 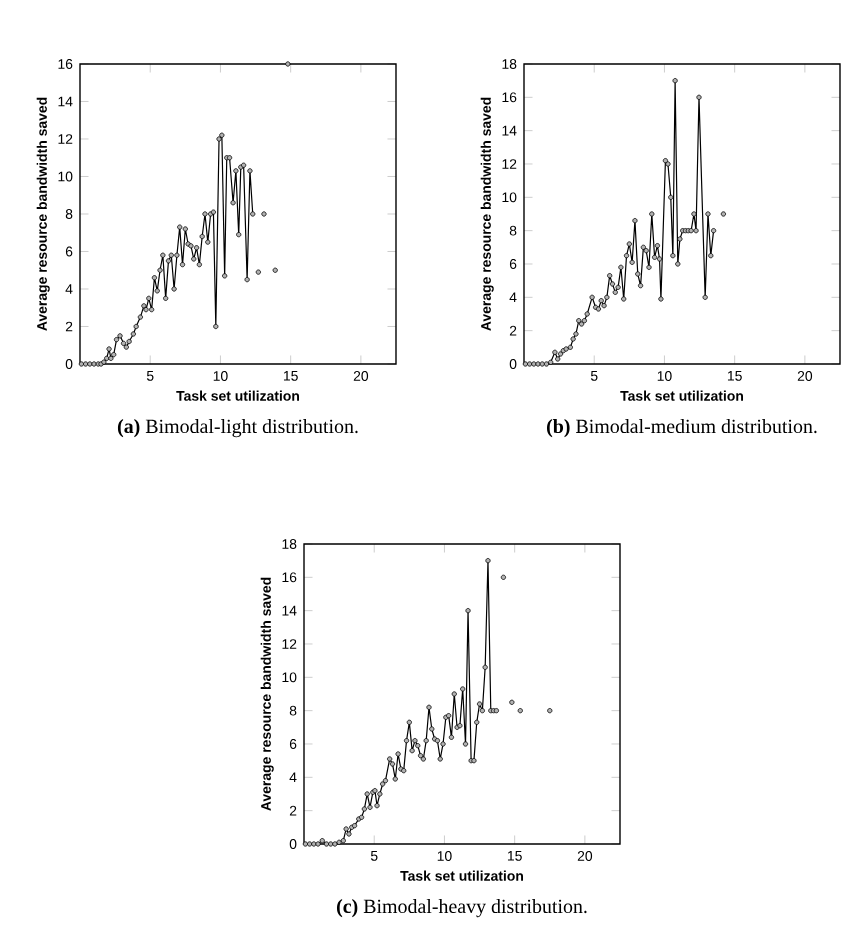 I want to click on text: (a) Bimodal-light distribution., so click(x=237, y=428).